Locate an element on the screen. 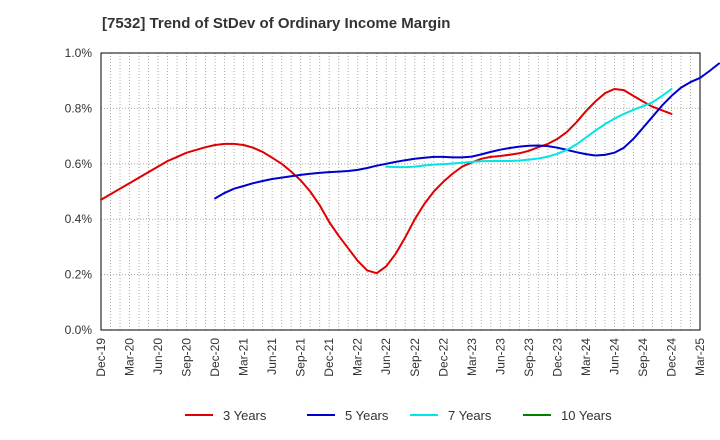 The width and height of the screenshot is (720, 440). x-tick-label: Mar-24 is located at coordinates (586, 357).